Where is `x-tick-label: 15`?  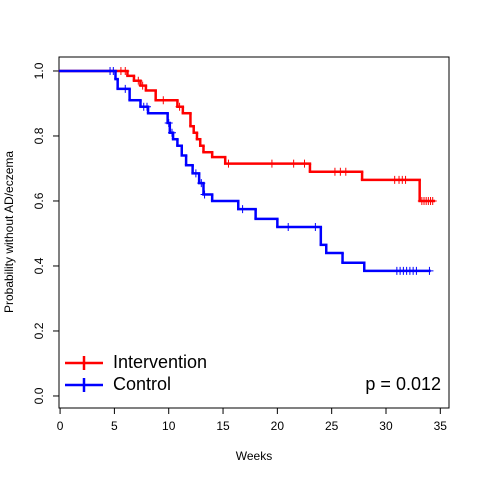
x-tick-label: 15 is located at coordinates (223, 426).